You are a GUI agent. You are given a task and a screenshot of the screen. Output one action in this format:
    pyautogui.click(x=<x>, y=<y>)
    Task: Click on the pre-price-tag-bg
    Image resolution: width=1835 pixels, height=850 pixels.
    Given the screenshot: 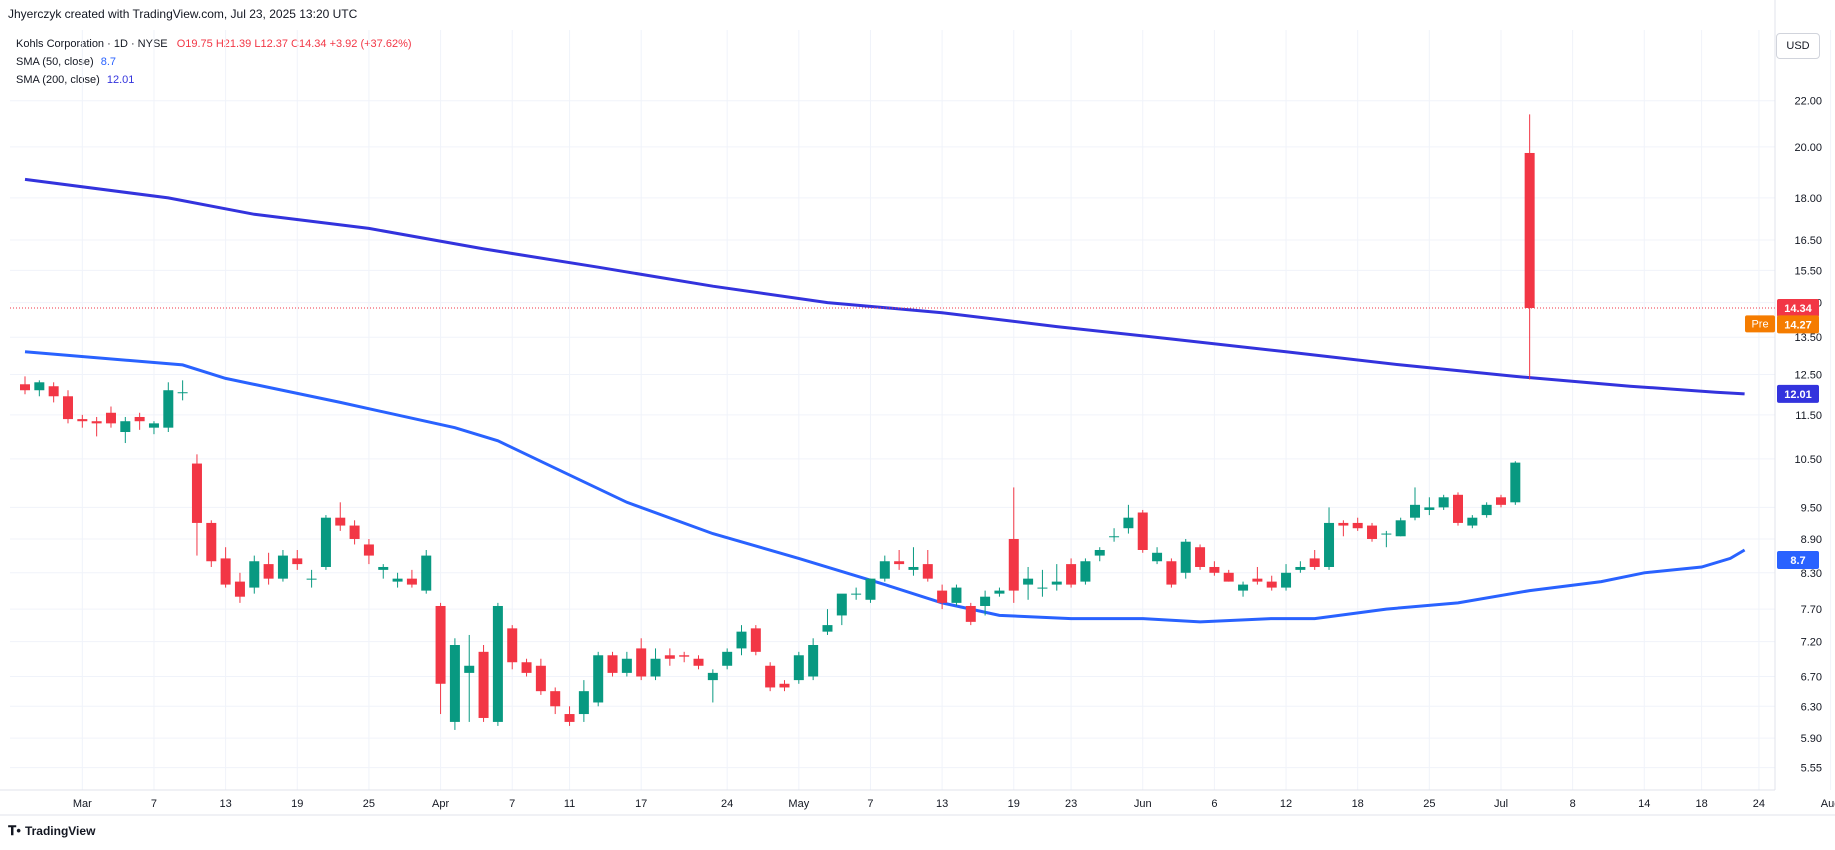 What is the action you would take?
    pyautogui.click(x=1798, y=324)
    